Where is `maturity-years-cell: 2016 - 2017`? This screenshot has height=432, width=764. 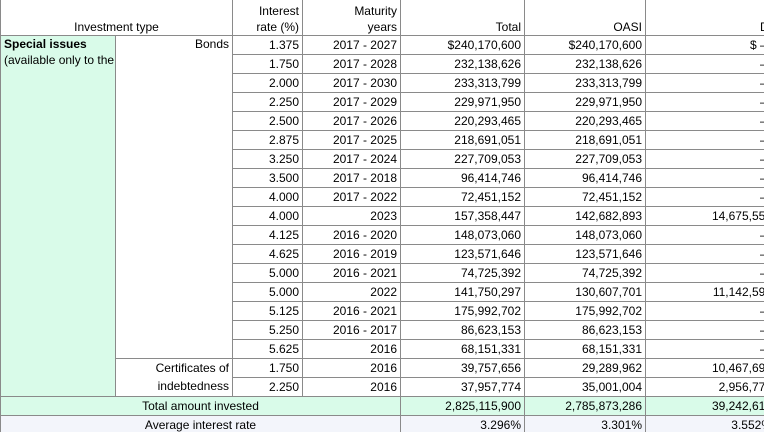 maturity-years-cell: 2016 - 2017 is located at coordinates (351, 330).